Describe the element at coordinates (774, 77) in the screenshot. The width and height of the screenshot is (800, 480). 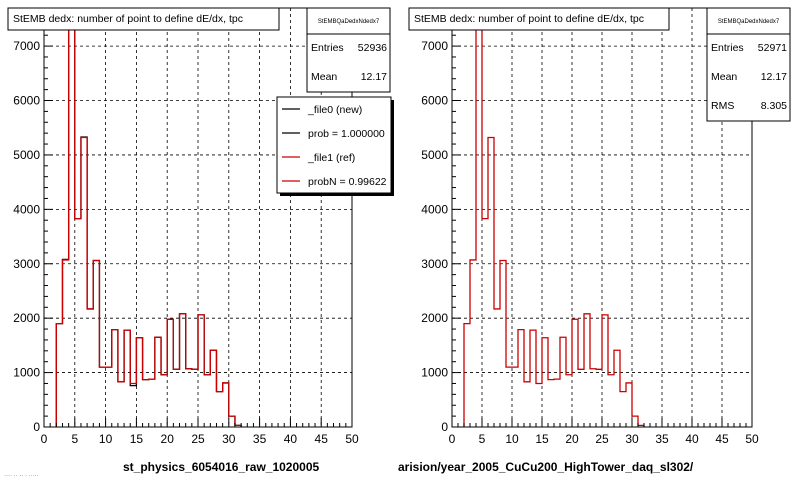
I see `right-stats-value: 12.17` at that location.